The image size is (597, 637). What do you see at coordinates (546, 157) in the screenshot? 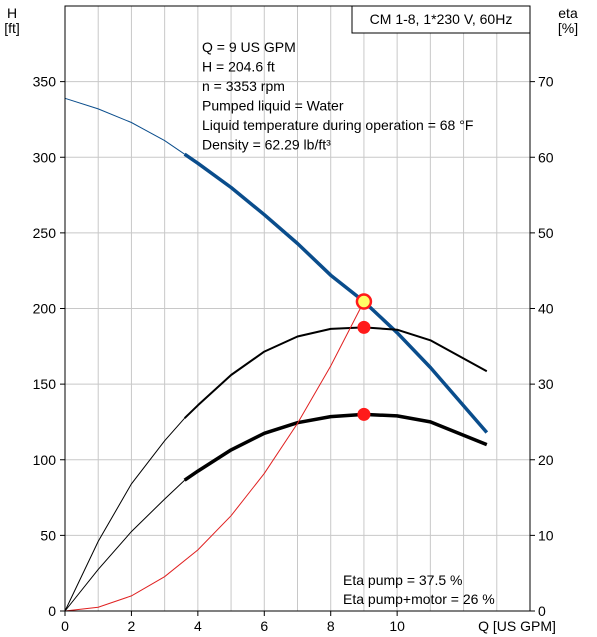
I see `y-right-tick-label: 60` at bounding box center [546, 157].